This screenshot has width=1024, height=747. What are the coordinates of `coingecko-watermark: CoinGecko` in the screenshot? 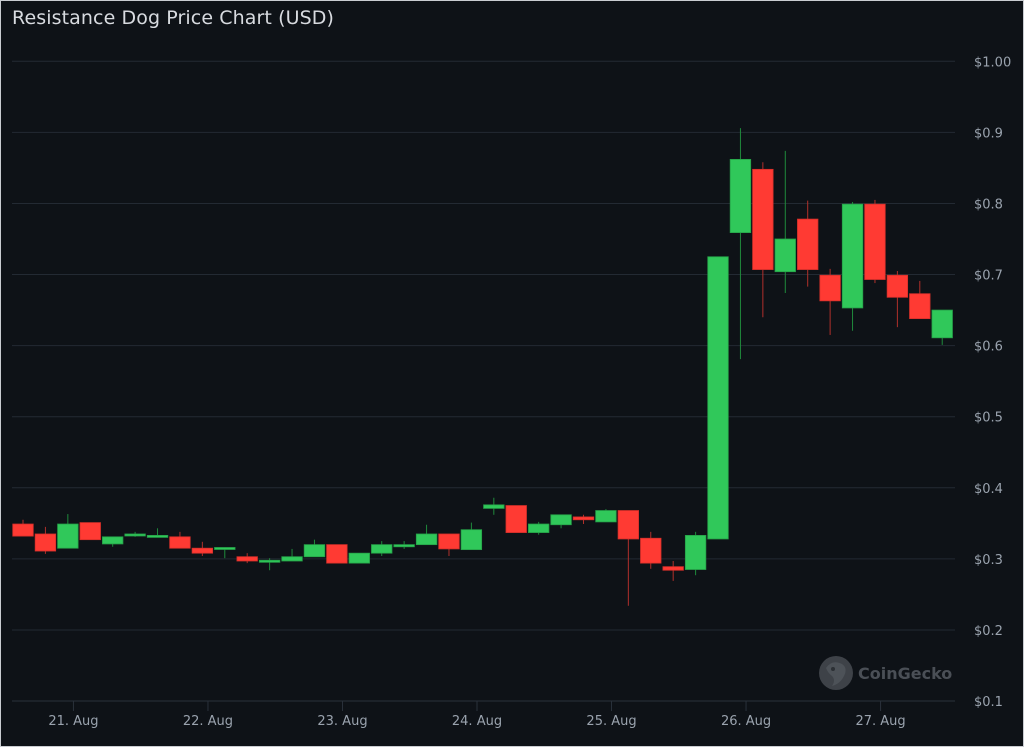 It's located at (885, 673).